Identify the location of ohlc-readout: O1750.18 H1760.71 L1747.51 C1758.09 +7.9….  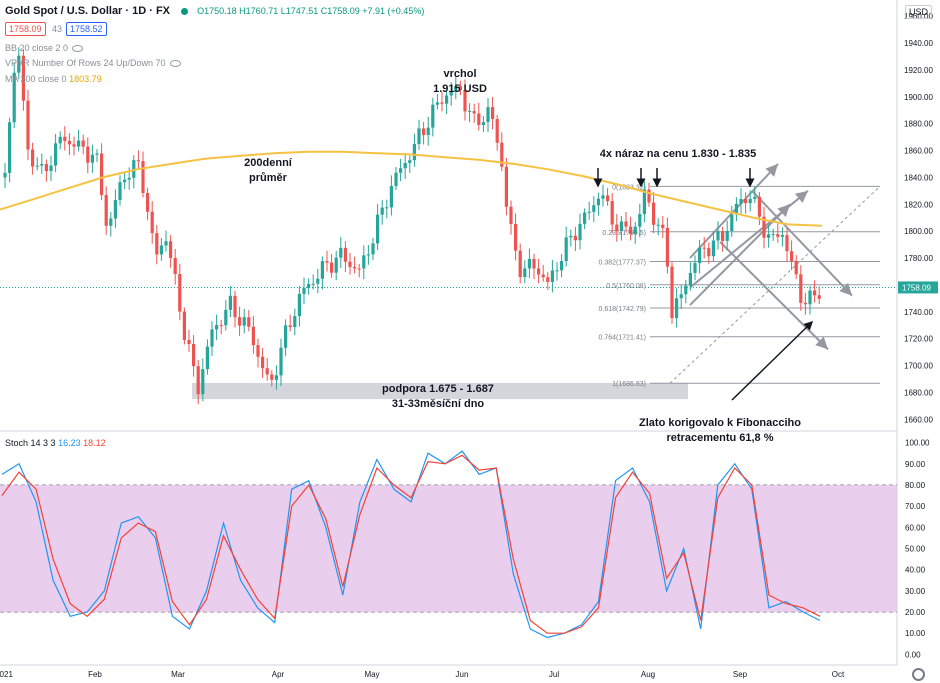
(311, 11).